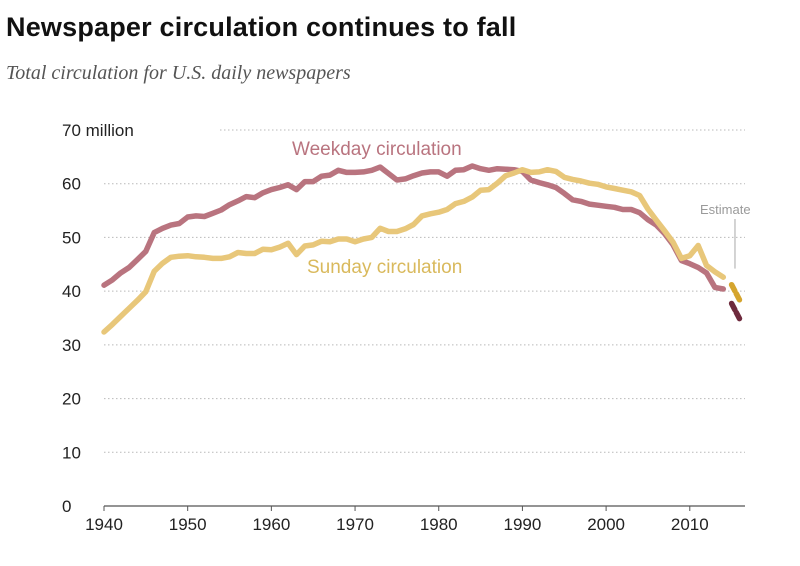 This screenshot has height=566, width=800. Describe the element at coordinates (735, 311) in the screenshot. I see `weekday-estimate-line` at that location.